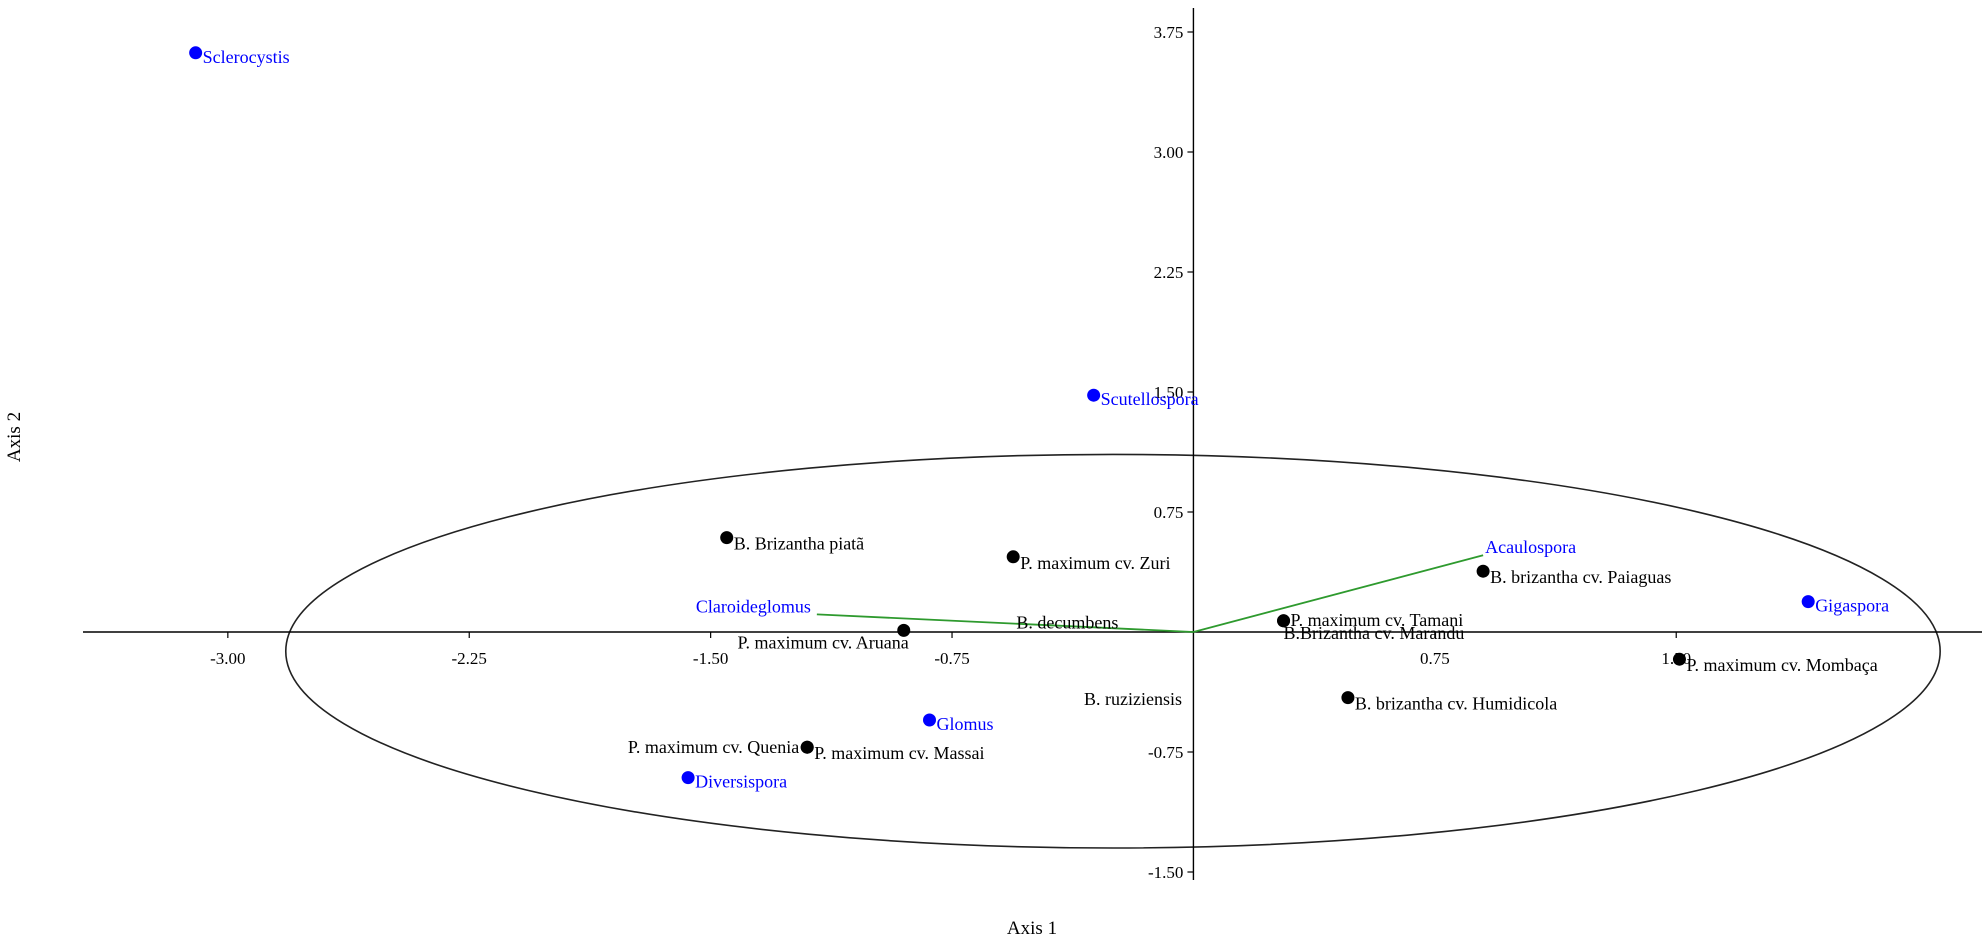 The height and width of the screenshot is (939, 1982). I want to click on y-tick-label: 3.00, so click(1169, 152).